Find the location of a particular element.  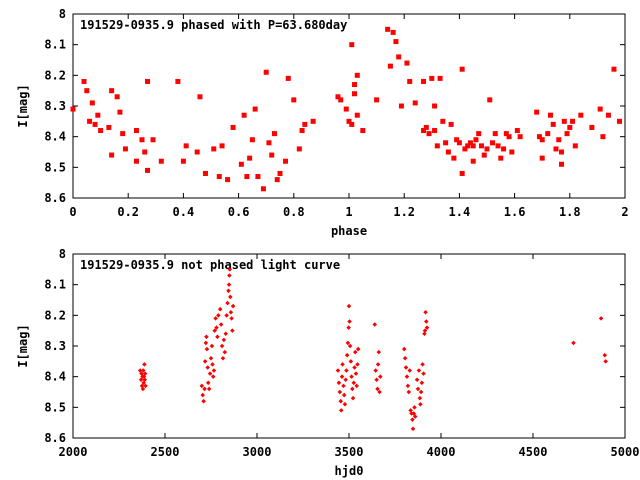

x-tick-label: 0.4 is located at coordinates (184, 212).